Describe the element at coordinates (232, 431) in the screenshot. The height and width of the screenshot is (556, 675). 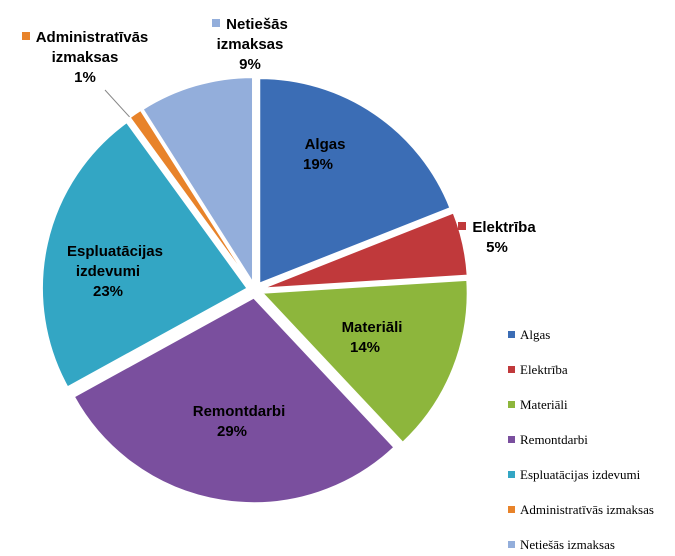
I see `data-label-value: 29%` at that location.